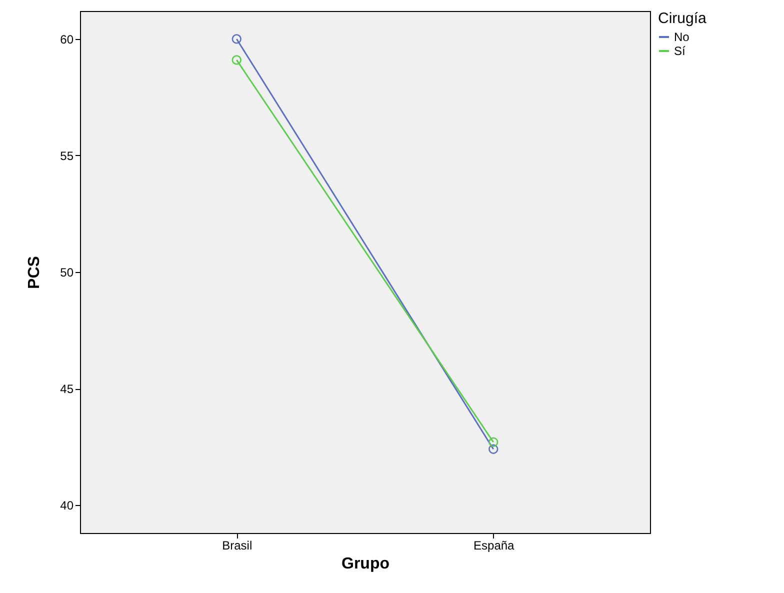 The image size is (784, 593). I want to click on y-tick-label: 50, so click(67, 273).